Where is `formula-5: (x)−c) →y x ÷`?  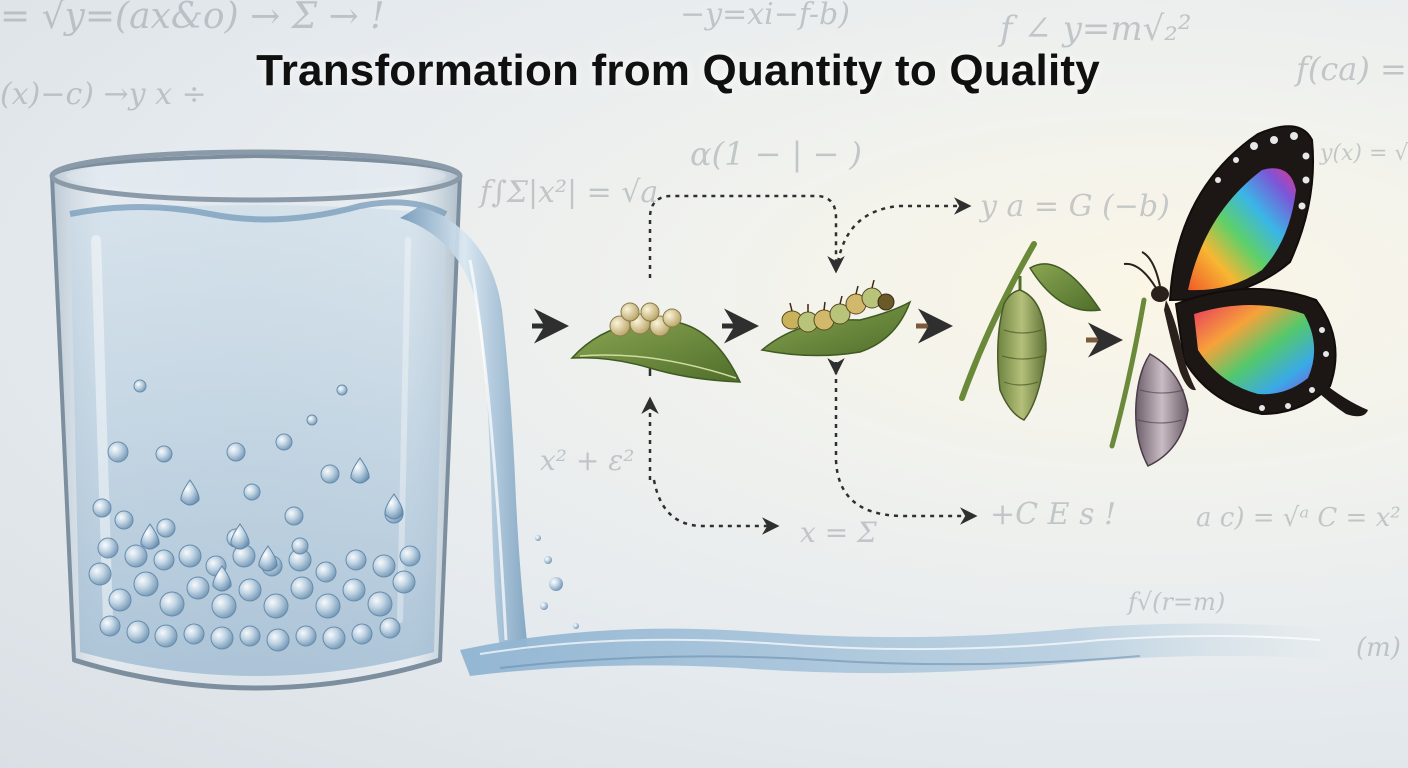
formula-5: (x)−c) →y x ÷ is located at coordinates (103, 94).